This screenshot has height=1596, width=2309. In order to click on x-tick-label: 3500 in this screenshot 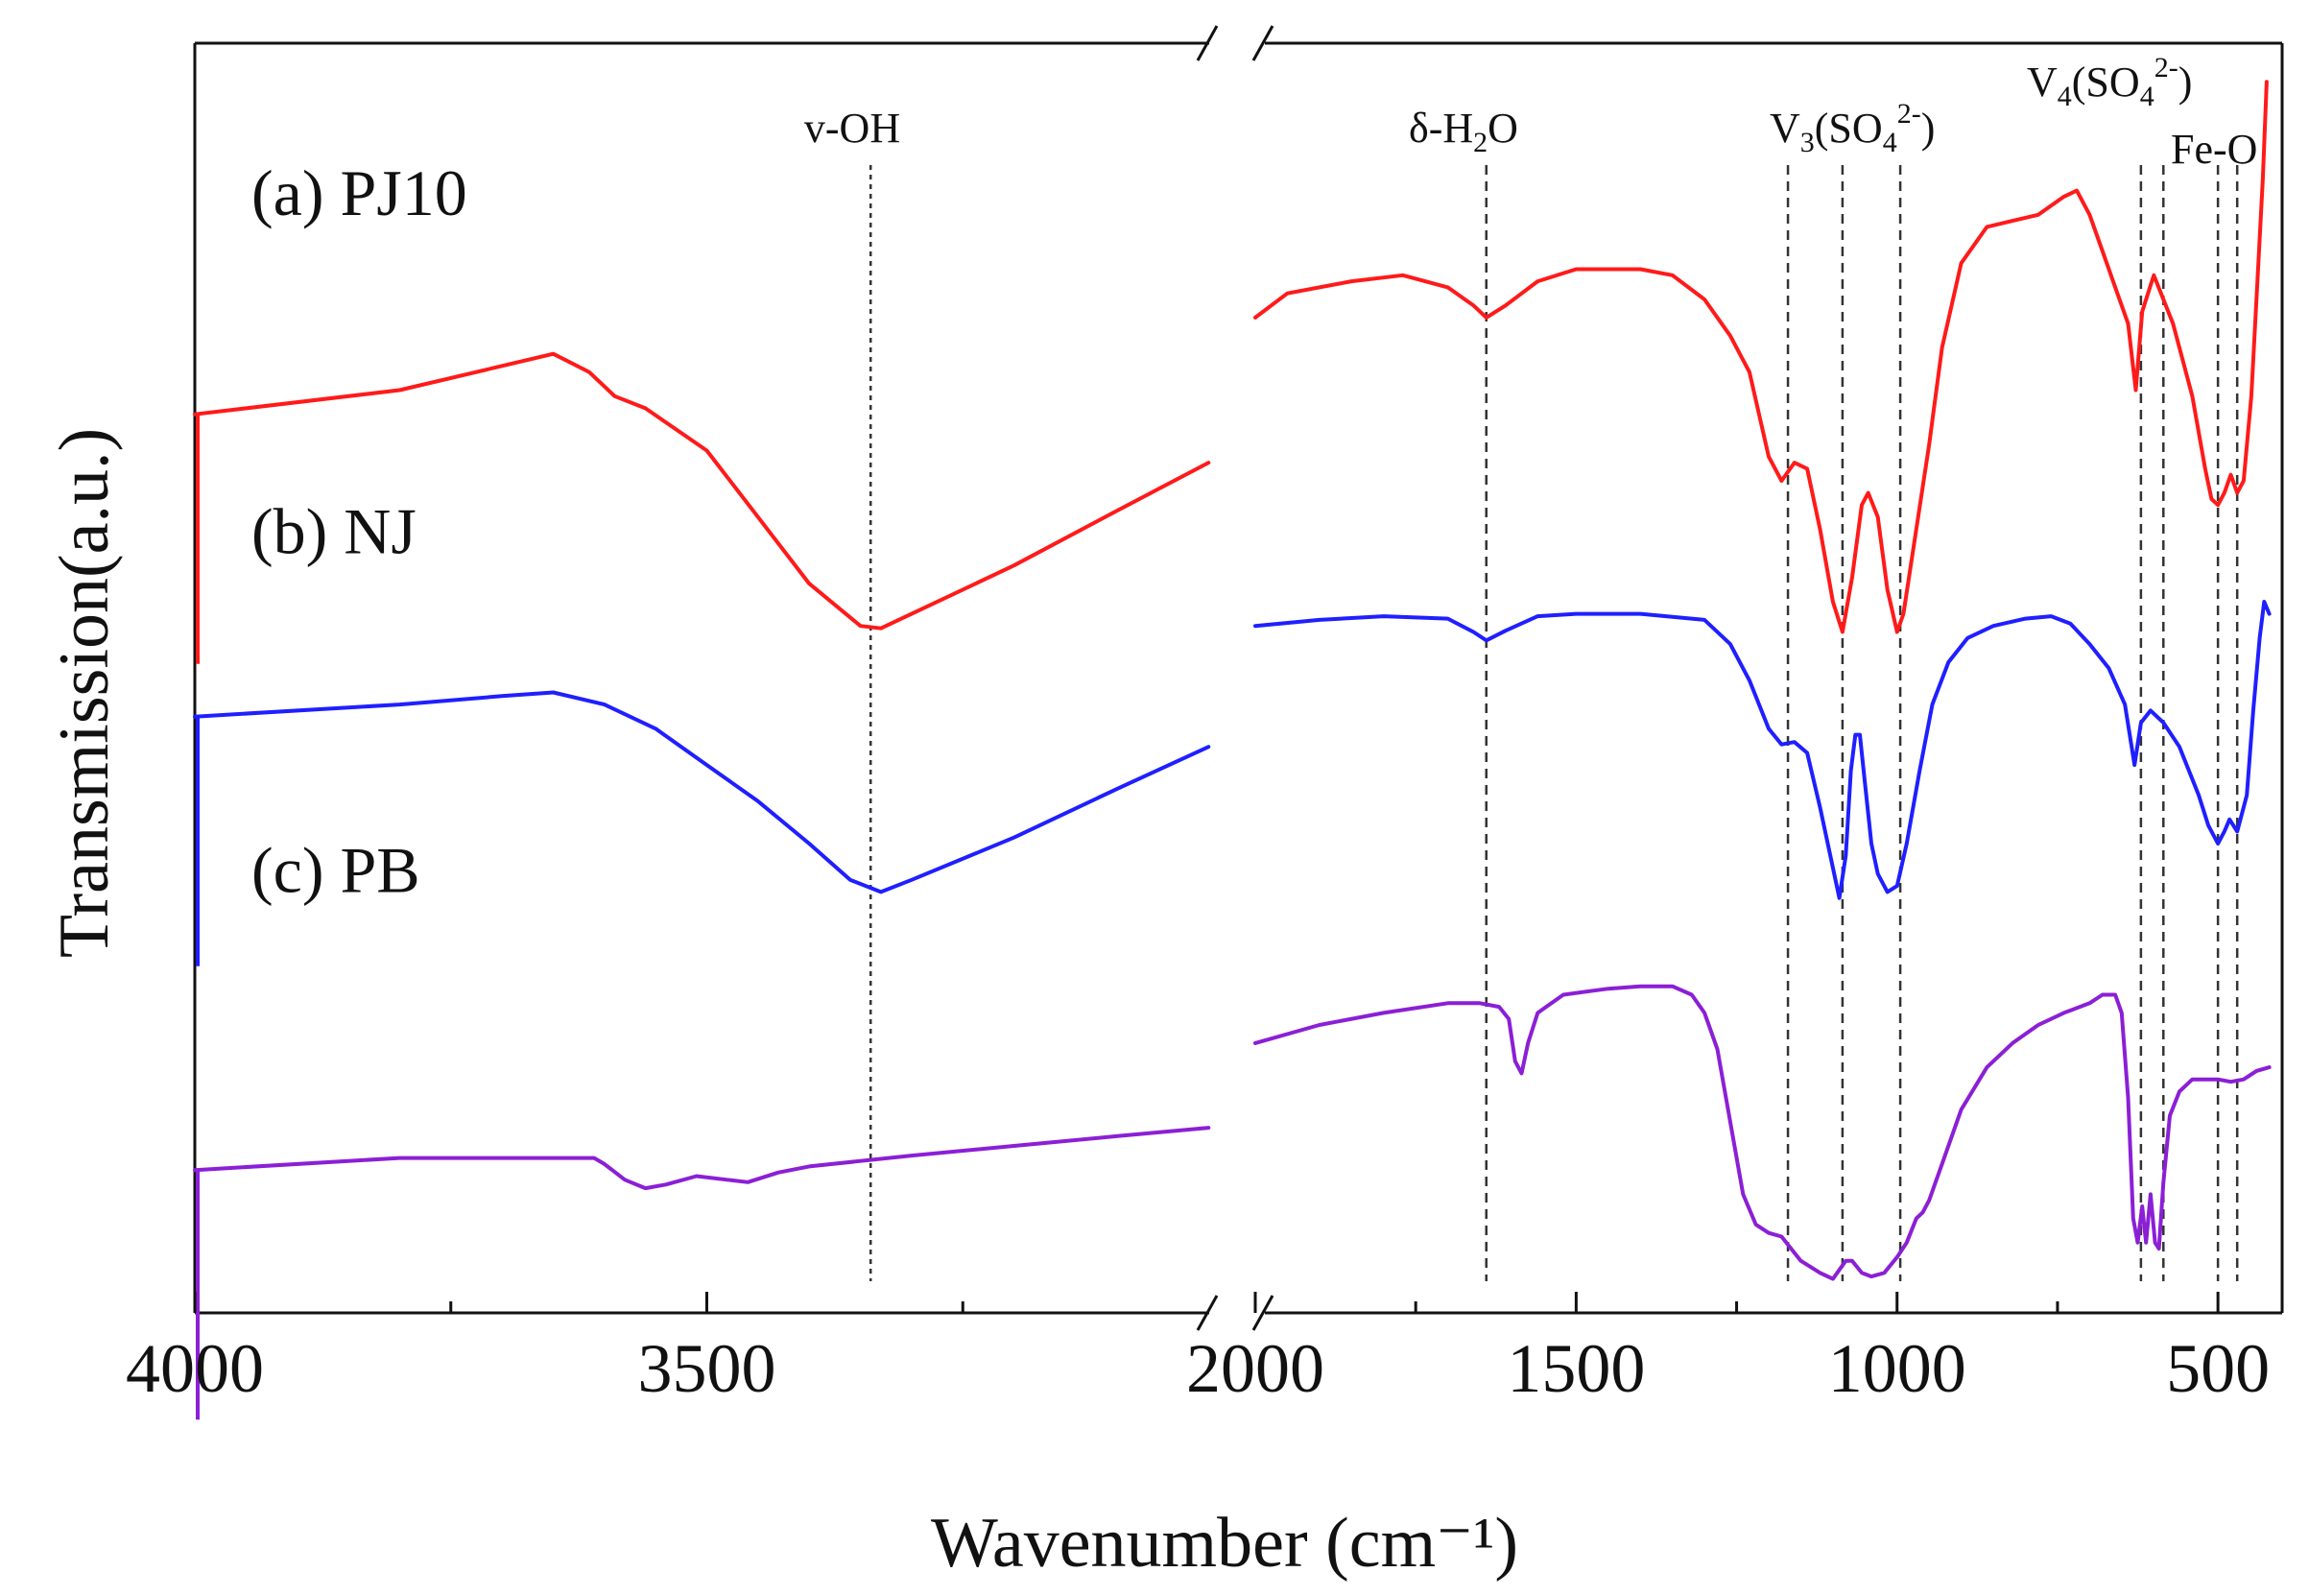, I will do `click(707, 1368)`.